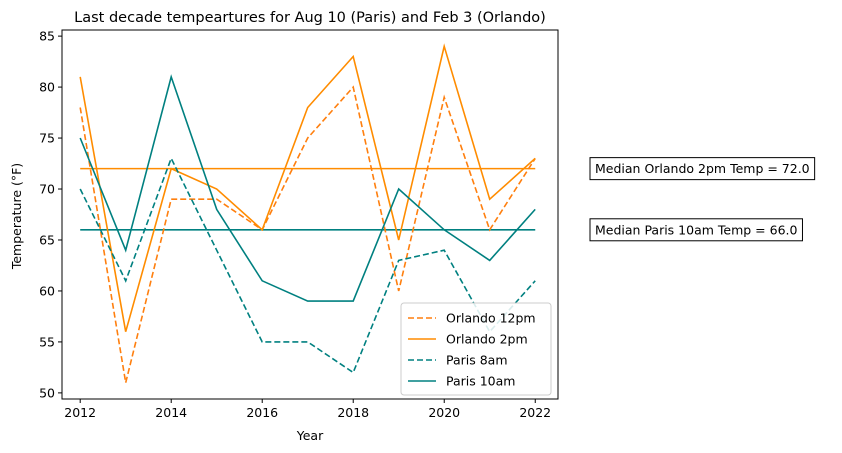  Describe the element at coordinates (47, 87) in the screenshot. I see `y-tick-label: 80` at that location.